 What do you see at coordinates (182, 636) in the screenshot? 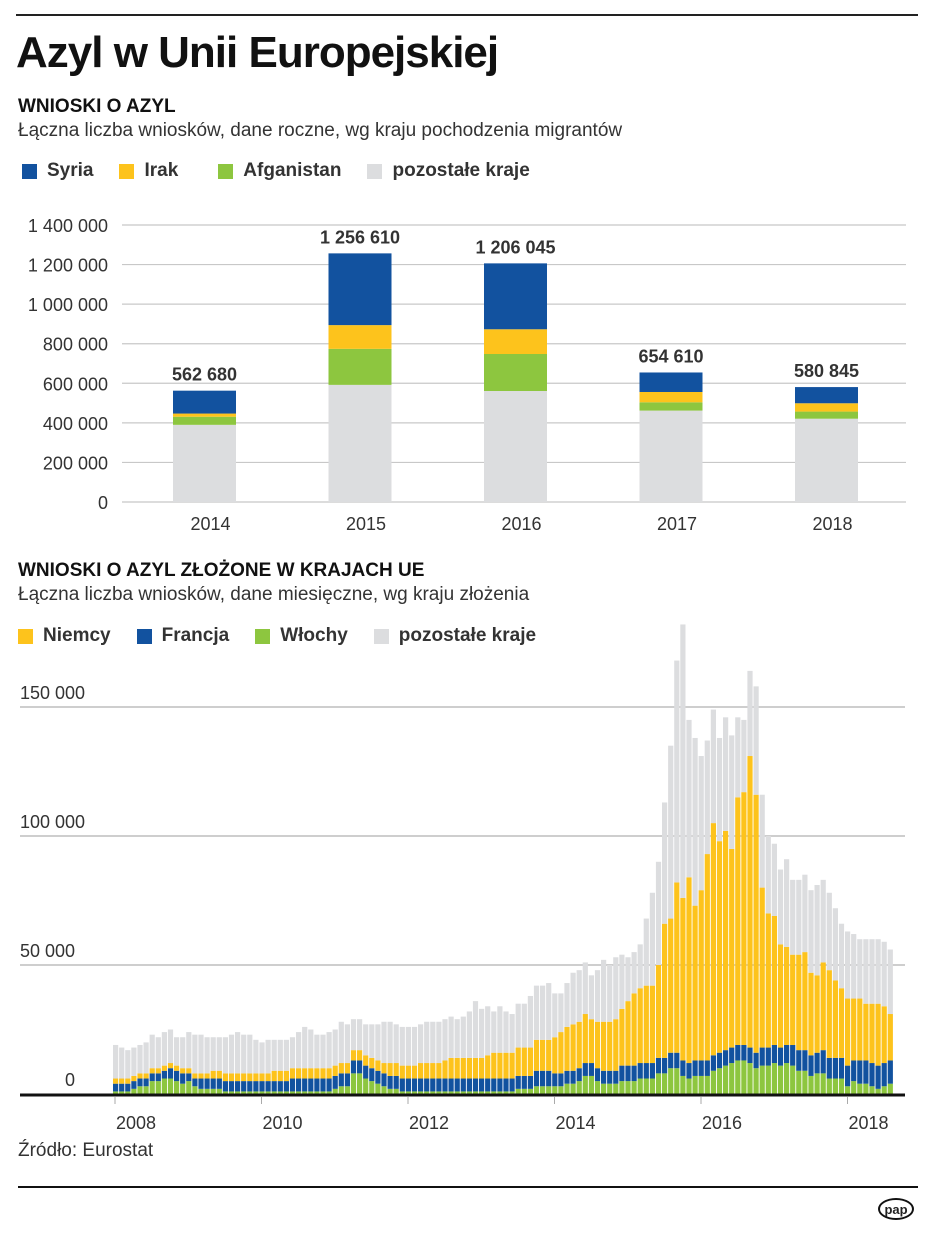
I see `legend-item-francja: Francja` at bounding box center [182, 636].